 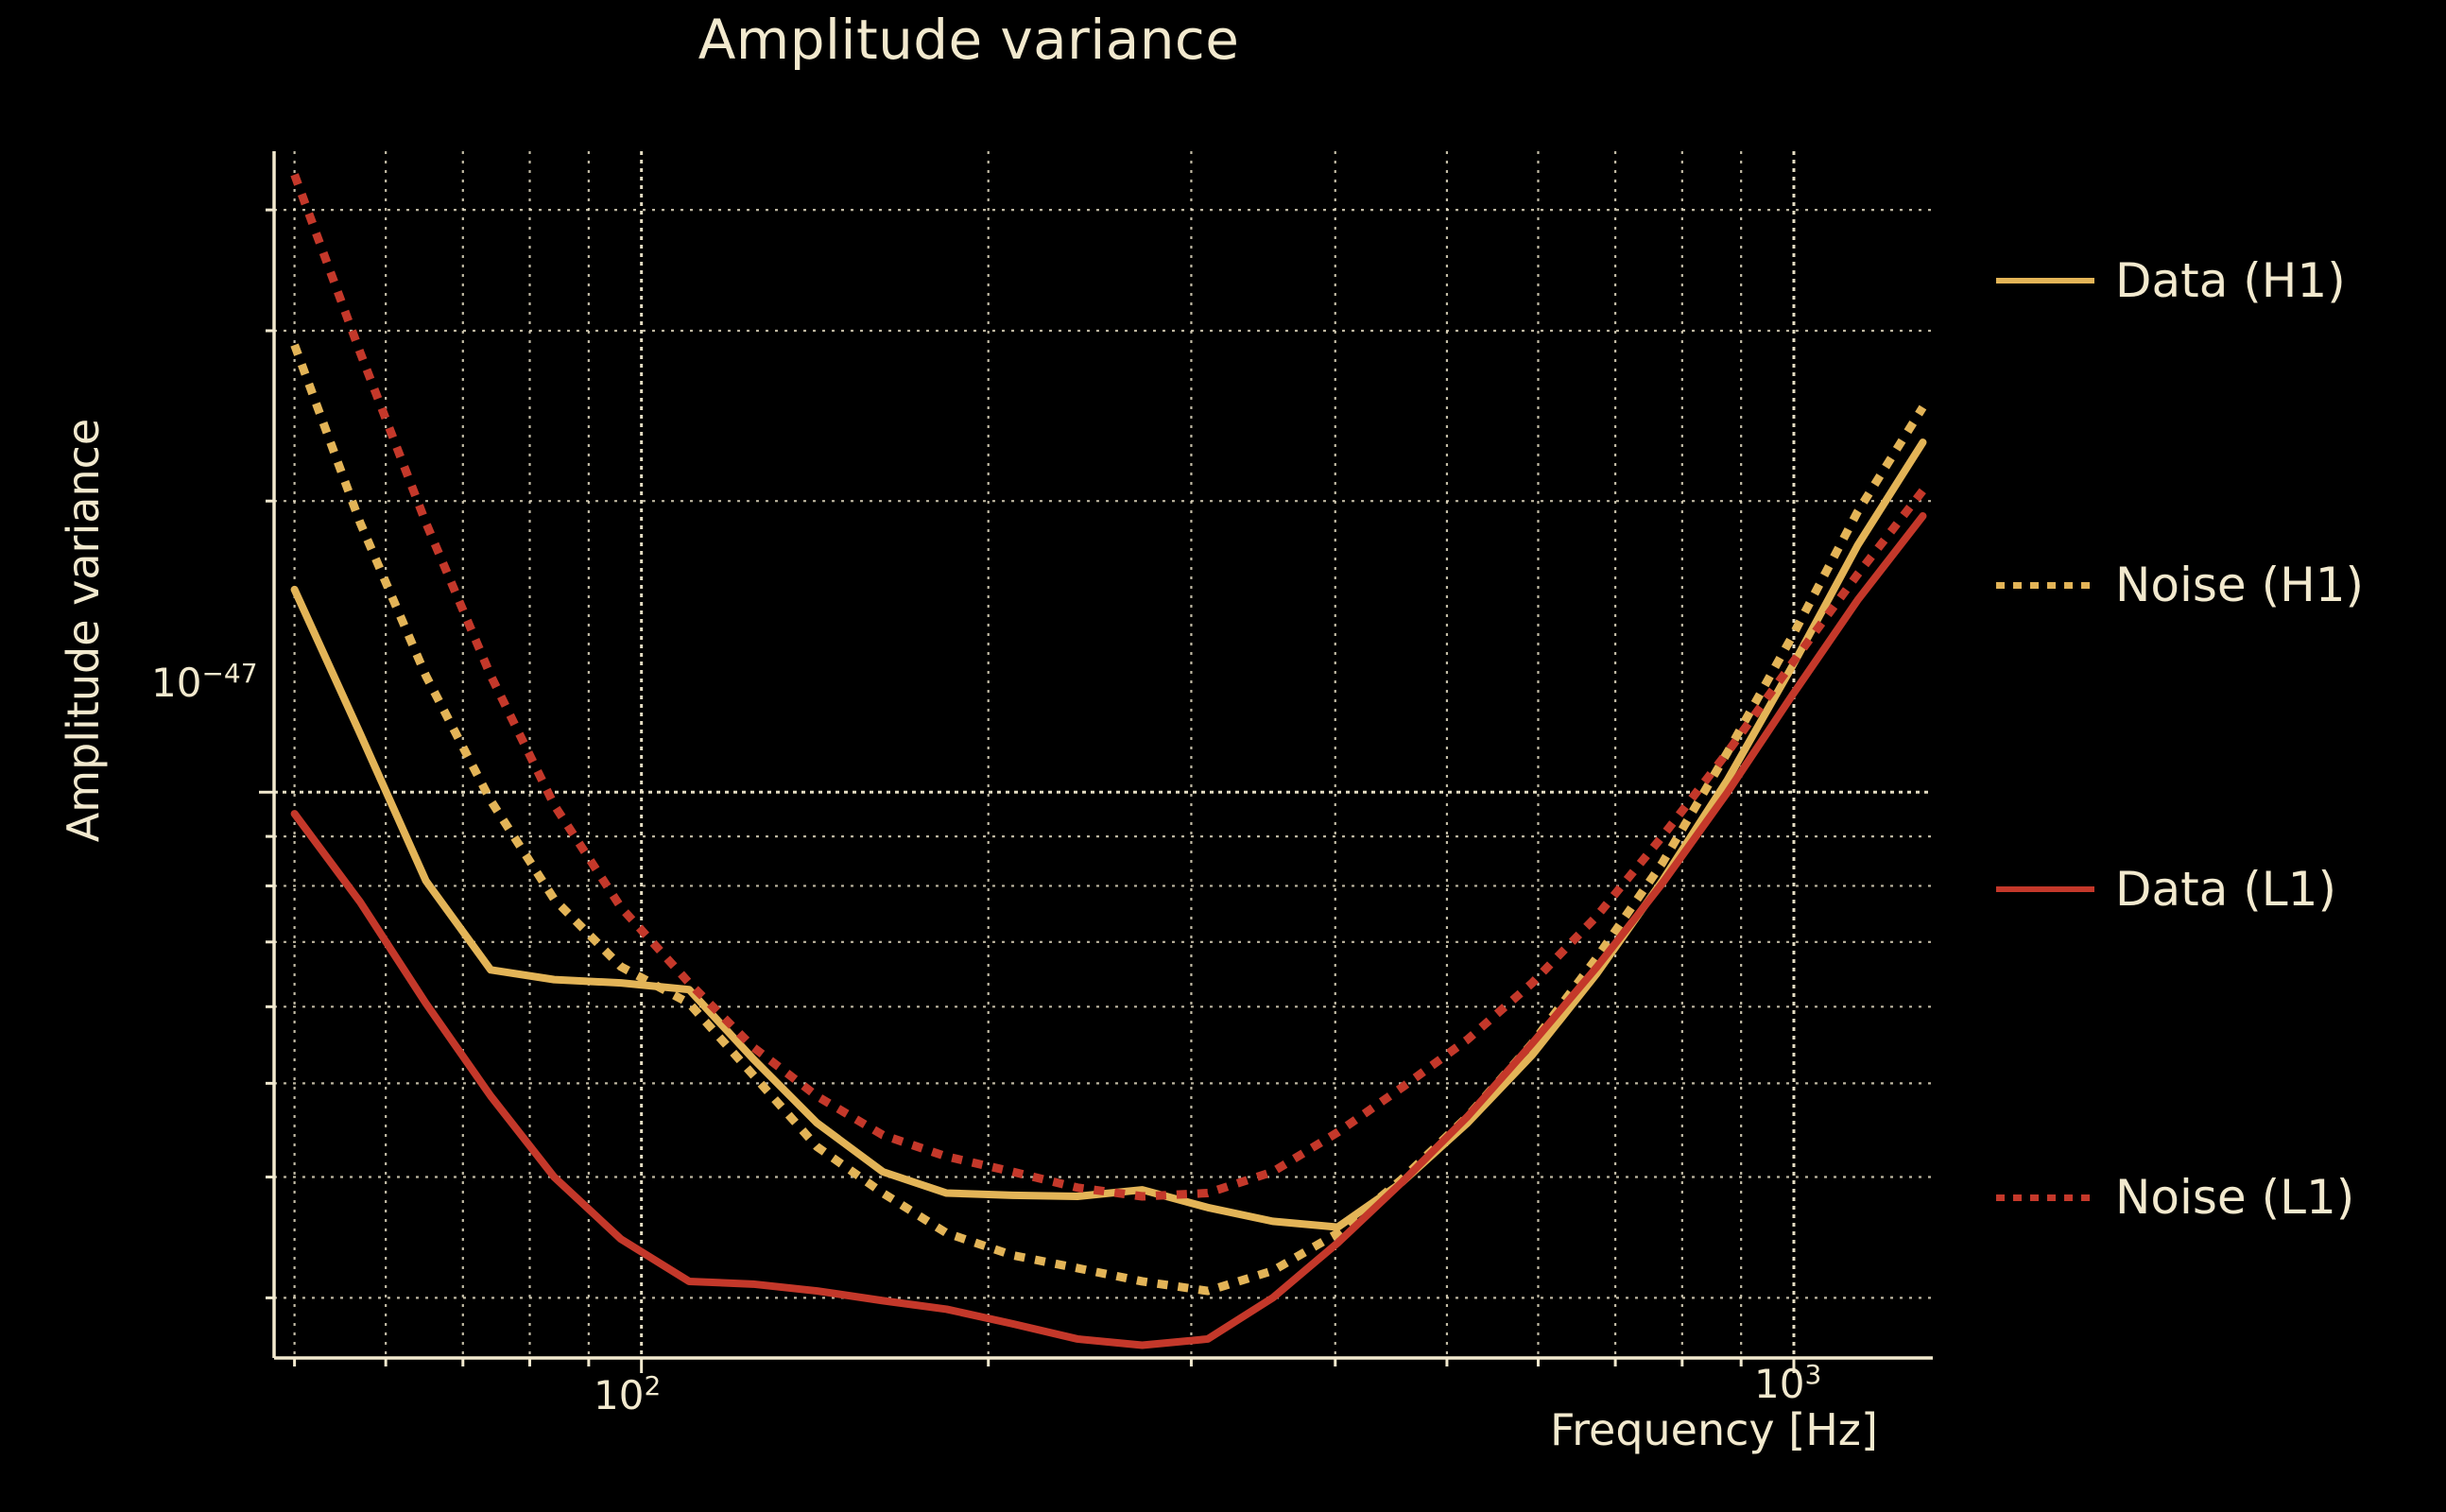 What do you see at coordinates (2045, 1197) in the screenshot?
I see `legend-swatch-noise-l1` at bounding box center [2045, 1197].